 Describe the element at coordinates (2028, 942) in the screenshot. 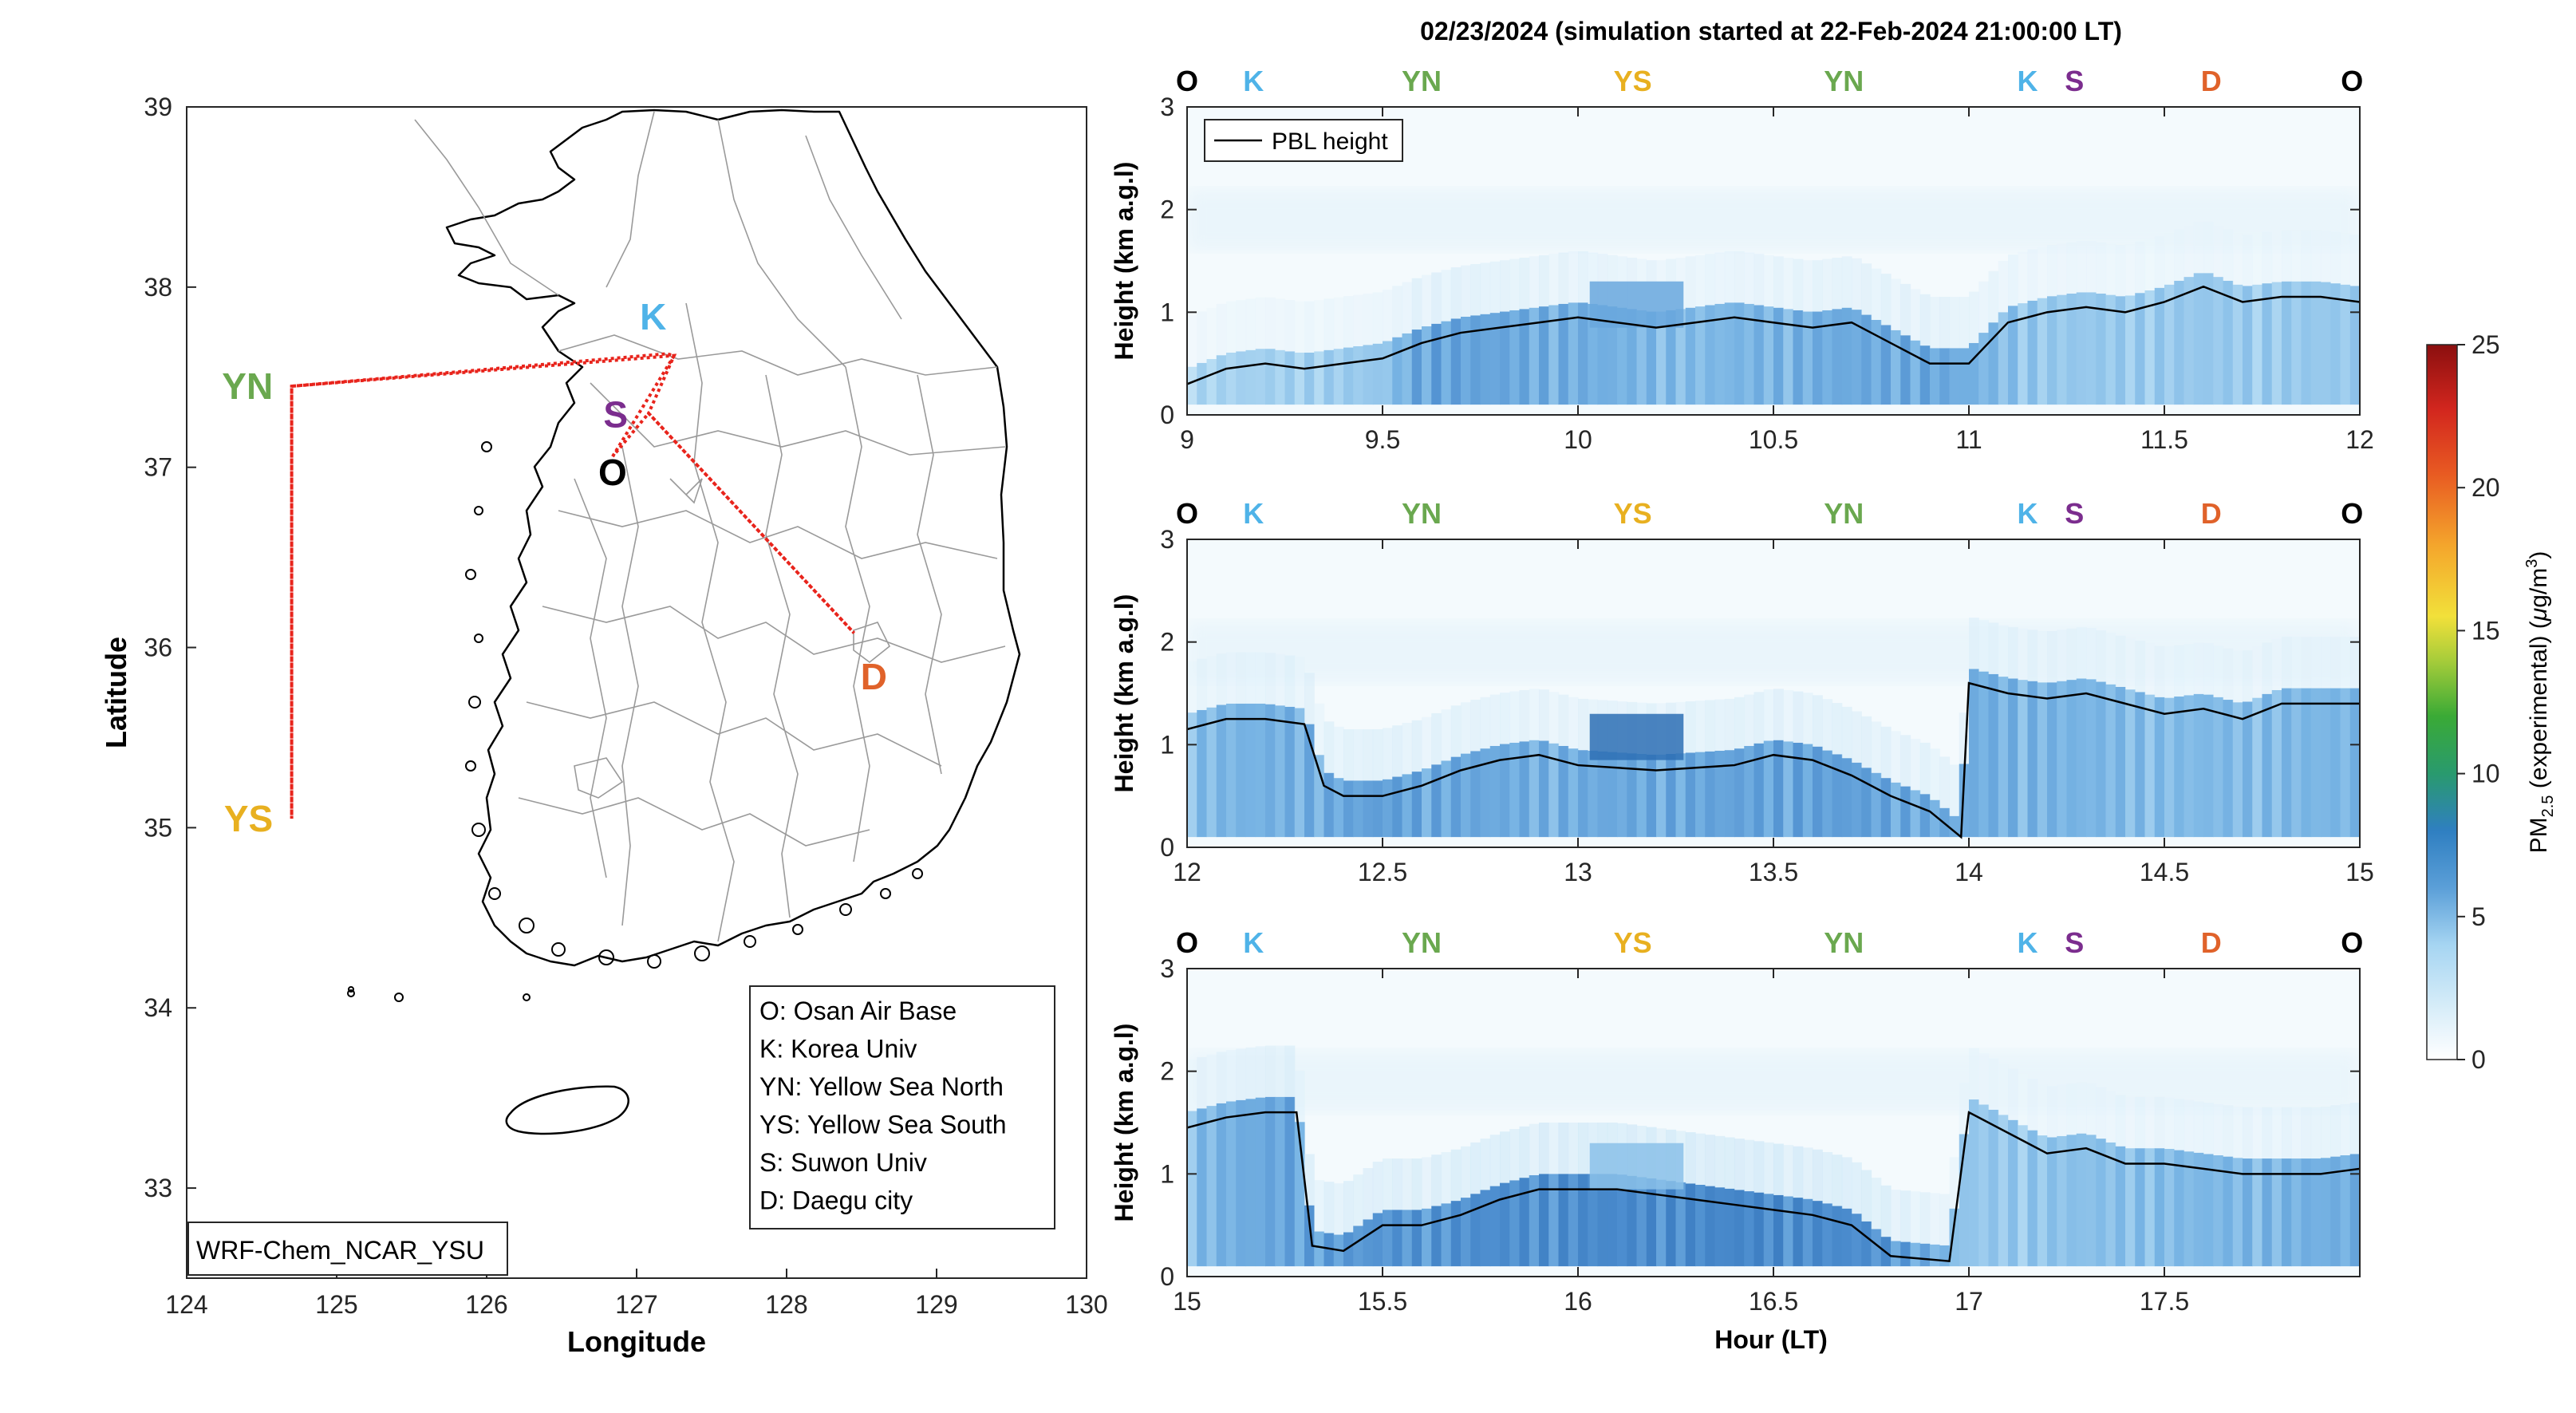

I see `panel-station-label: K` at that location.